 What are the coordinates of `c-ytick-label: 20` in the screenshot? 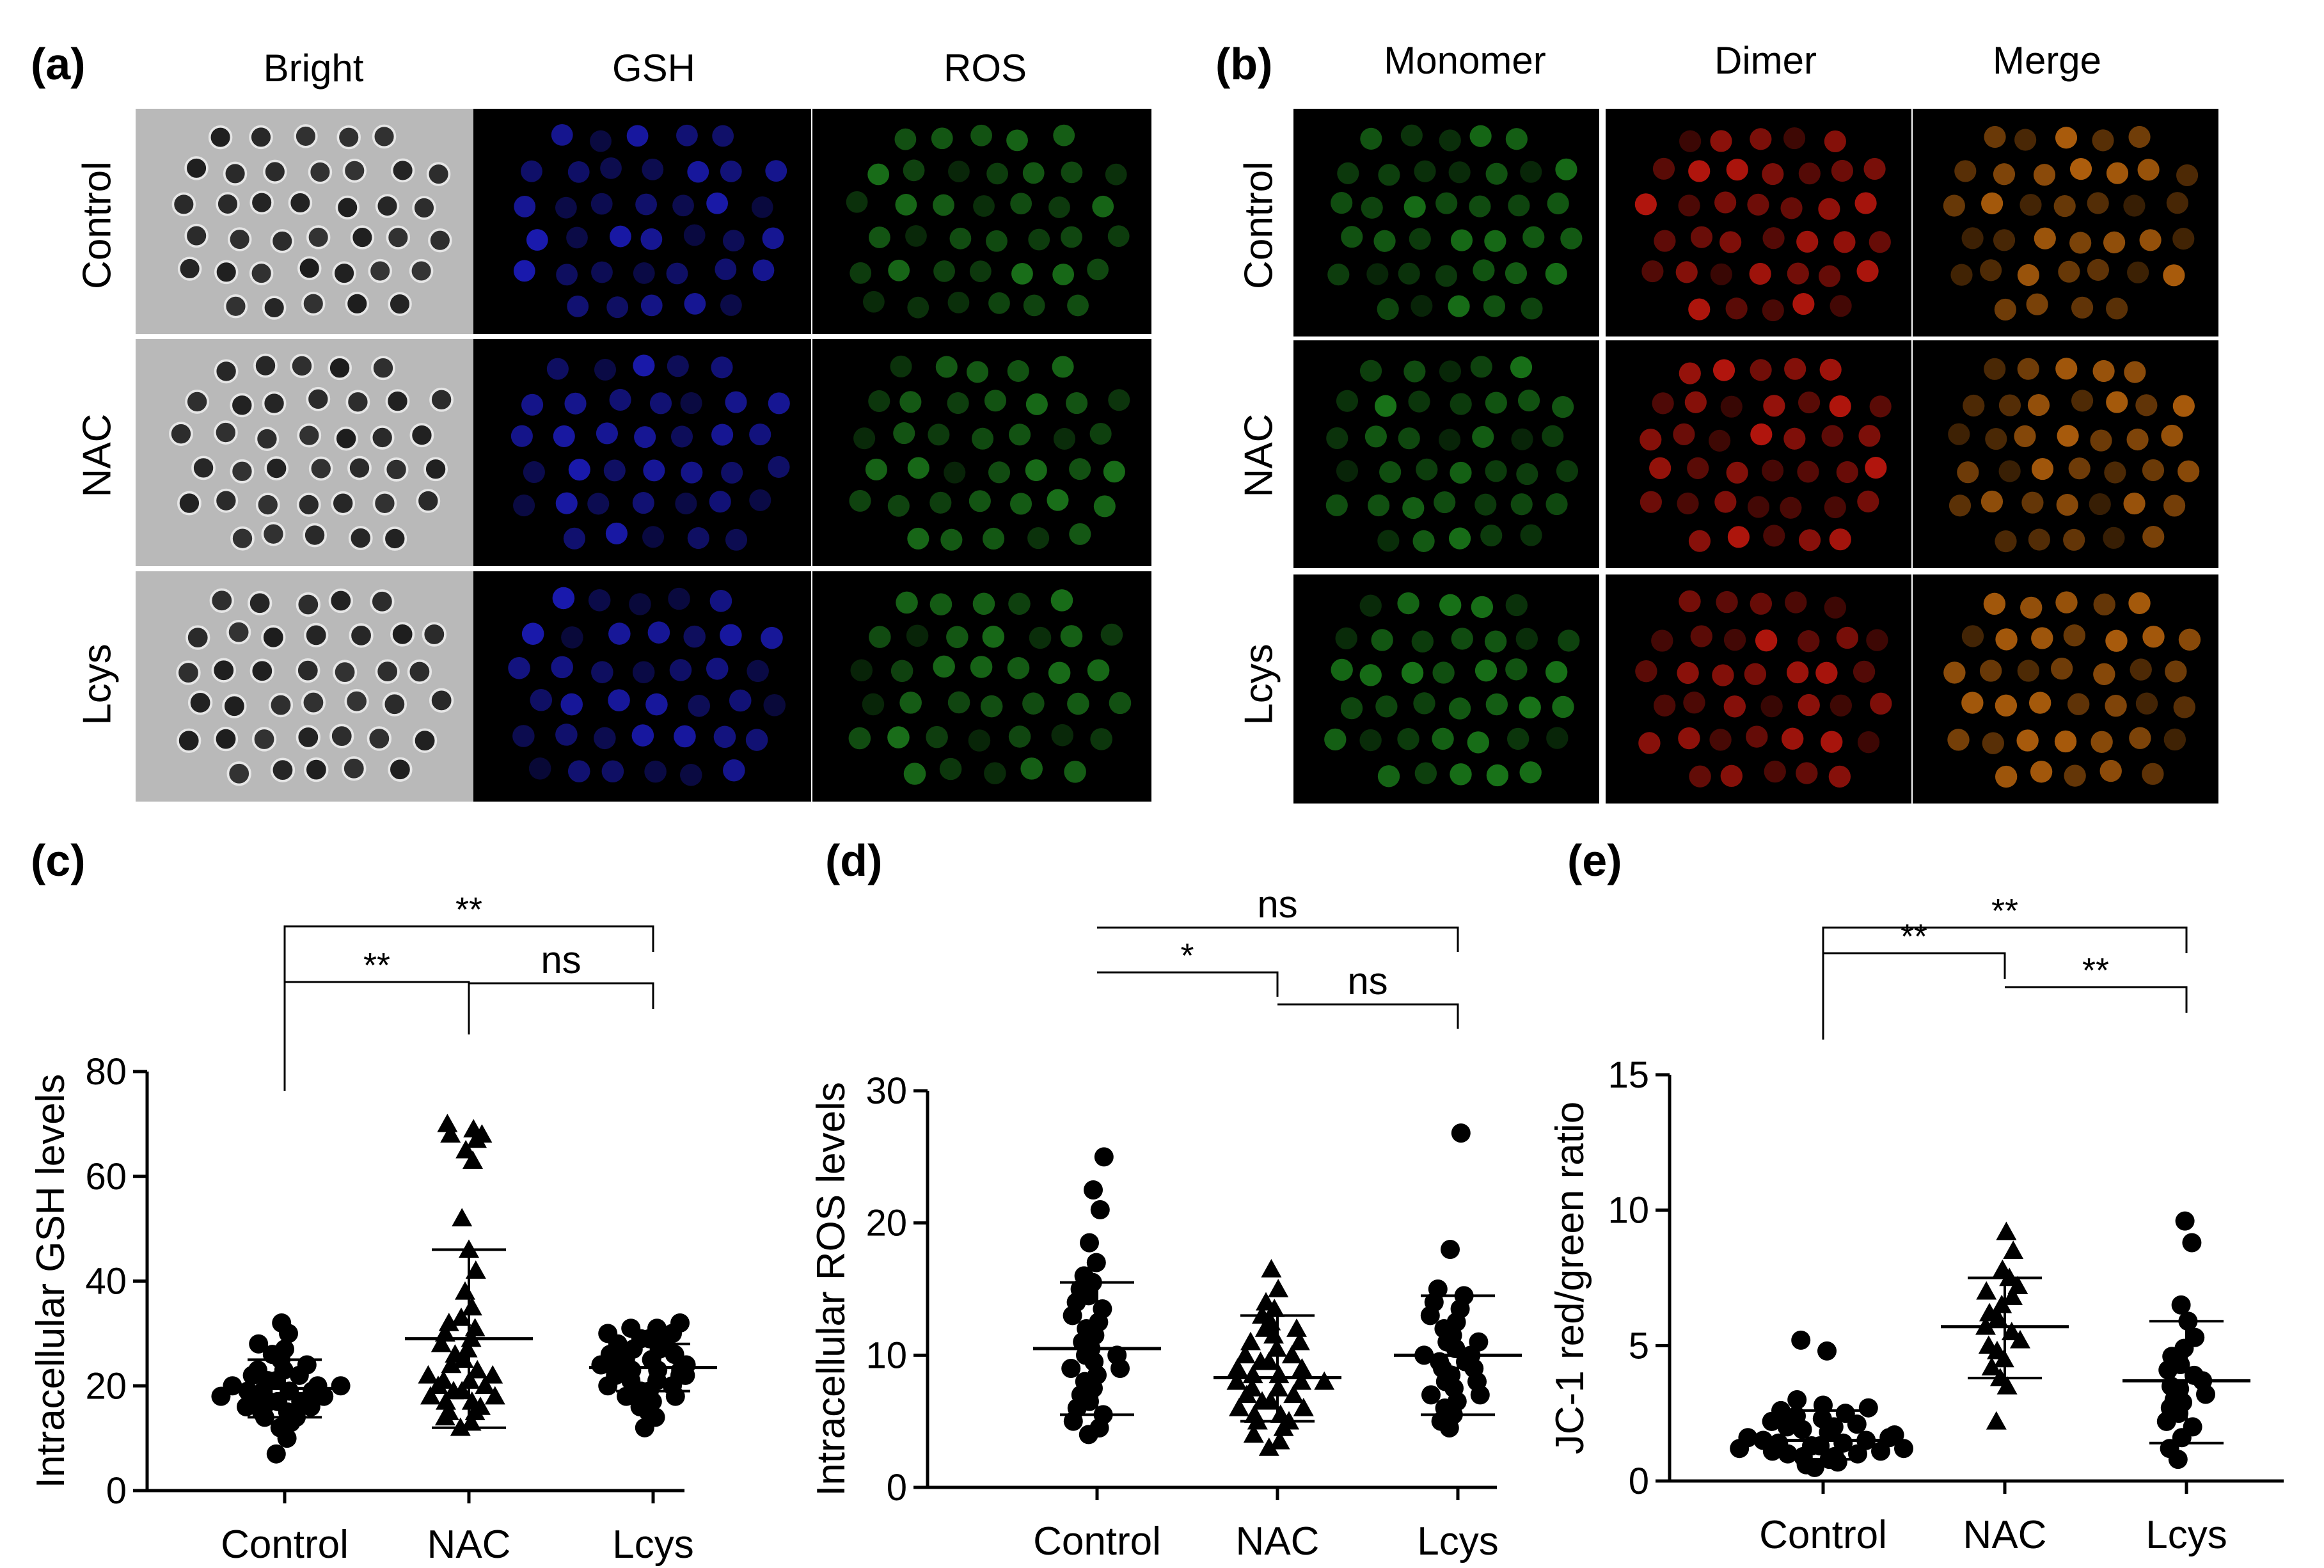 It's located at (106, 1386).